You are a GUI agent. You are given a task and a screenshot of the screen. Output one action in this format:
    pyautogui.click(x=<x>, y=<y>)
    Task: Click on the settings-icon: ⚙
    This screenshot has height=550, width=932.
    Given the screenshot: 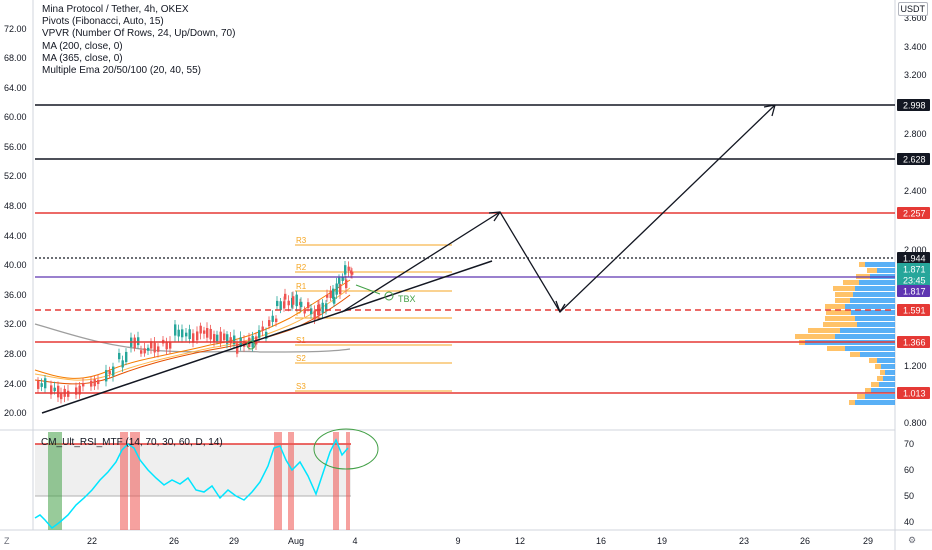 What is the action you would take?
    pyautogui.click(x=912, y=540)
    